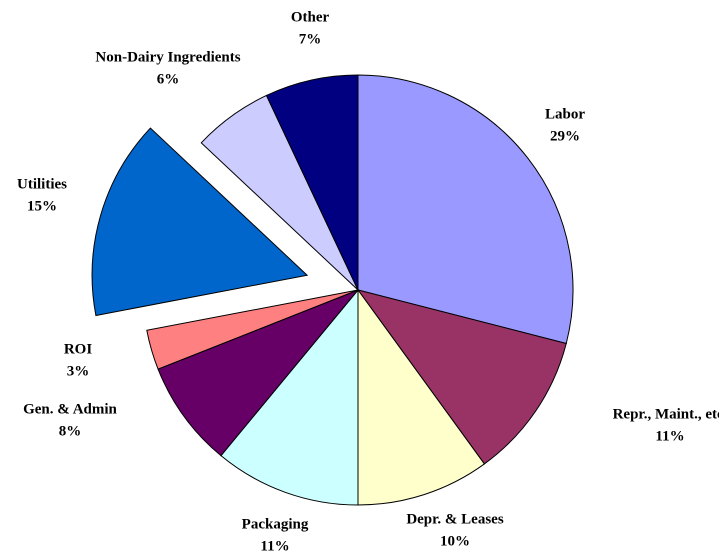  I want to click on slice-label: Packaging, so click(275, 524).